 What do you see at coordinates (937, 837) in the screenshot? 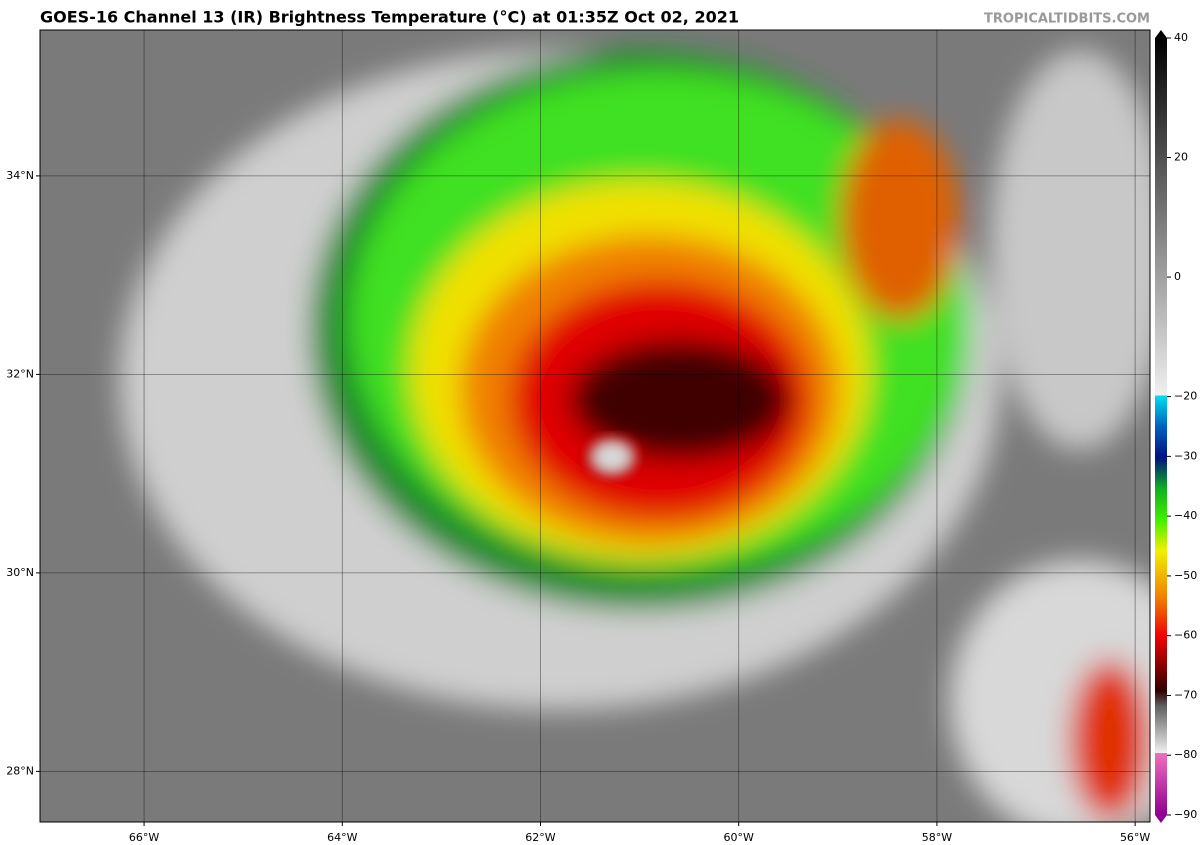
I see `lon-tick-label: 58°W` at bounding box center [937, 837].